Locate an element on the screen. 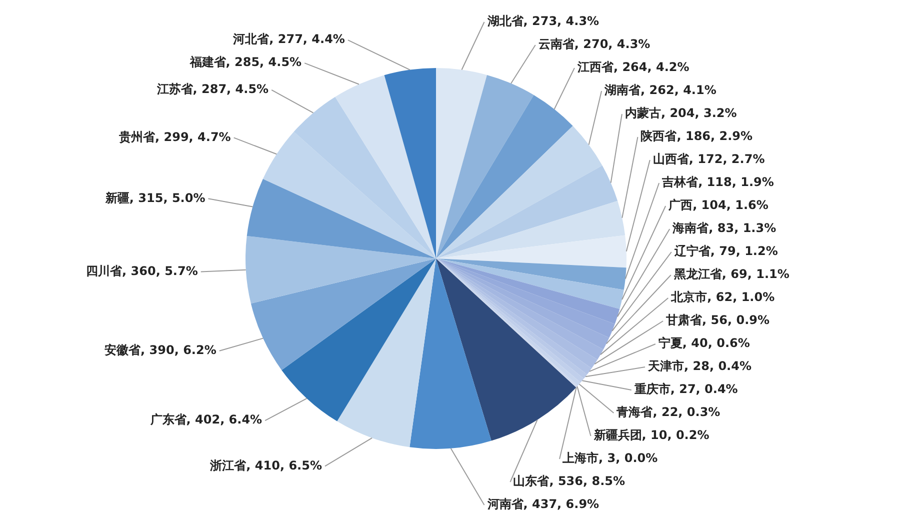 The height and width of the screenshot is (517, 902). slice-label: 新疆兵团, 10, 0.2% is located at coordinates (651, 435).